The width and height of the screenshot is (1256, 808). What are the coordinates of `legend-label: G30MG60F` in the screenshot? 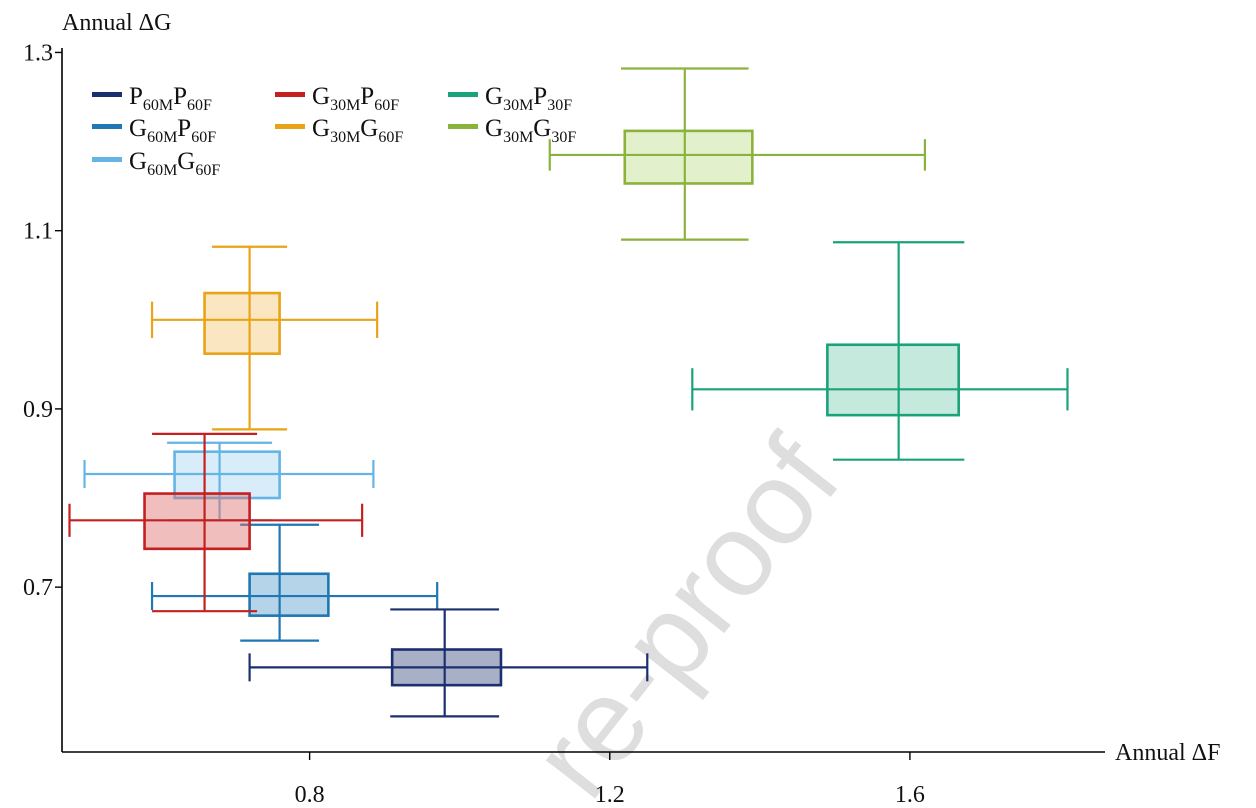 It's located at (357, 130).